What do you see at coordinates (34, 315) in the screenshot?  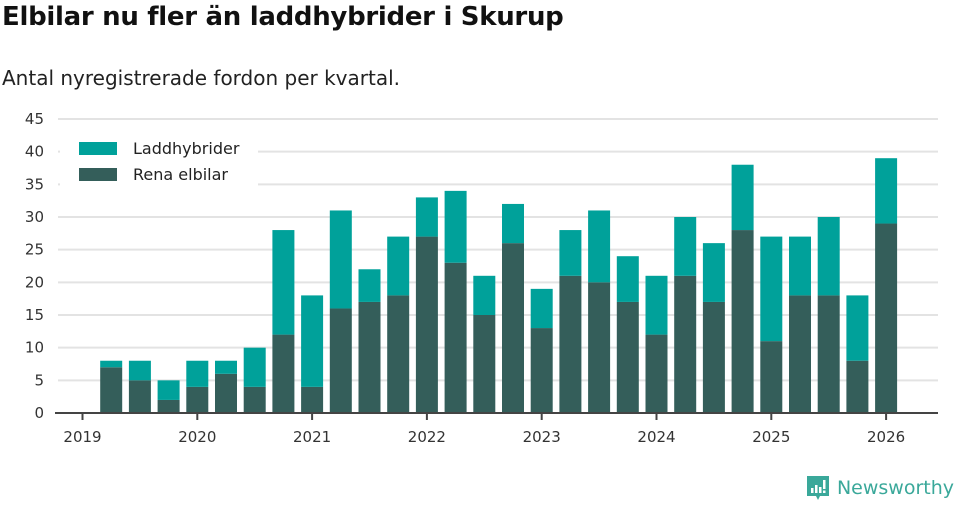 I see `y-tick-label: 15` at bounding box center [34, 315].